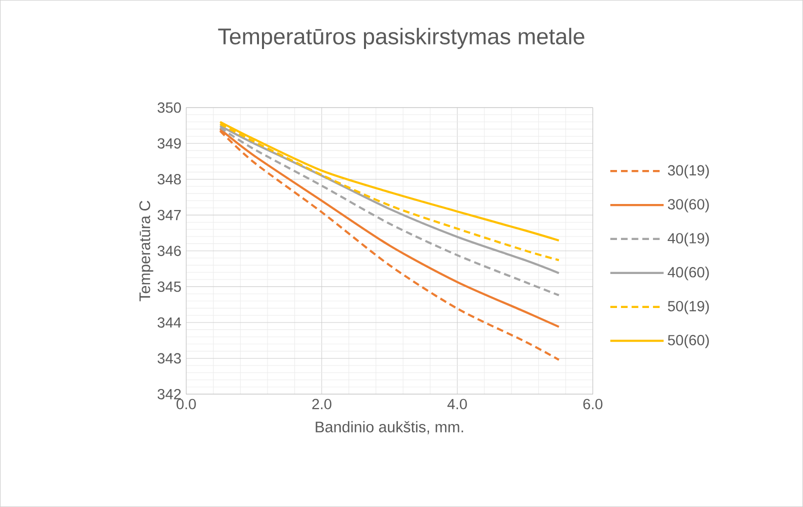  What do you see at coordinates (322, 404) in the screenshot?
I see `x-tick-label: 2.0` at bounding box center [322, 404].